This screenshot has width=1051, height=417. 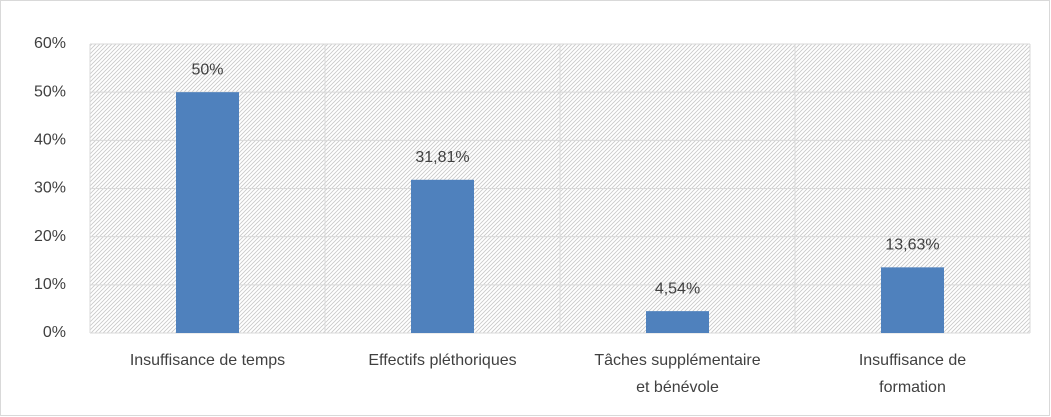 What do you see at coordinates (50, 140) in the screenshot?
I see `y-tick-label: 40%` at bounding box center [50, 140].